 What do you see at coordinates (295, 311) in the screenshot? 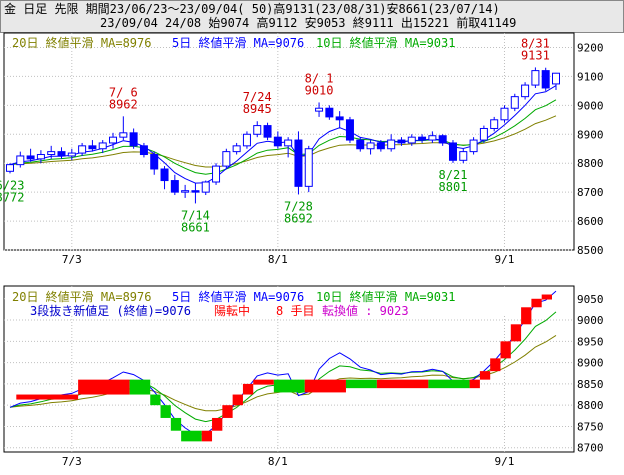
I see `kagi-info-count: 8 手目` at bounding box center [295, 311].